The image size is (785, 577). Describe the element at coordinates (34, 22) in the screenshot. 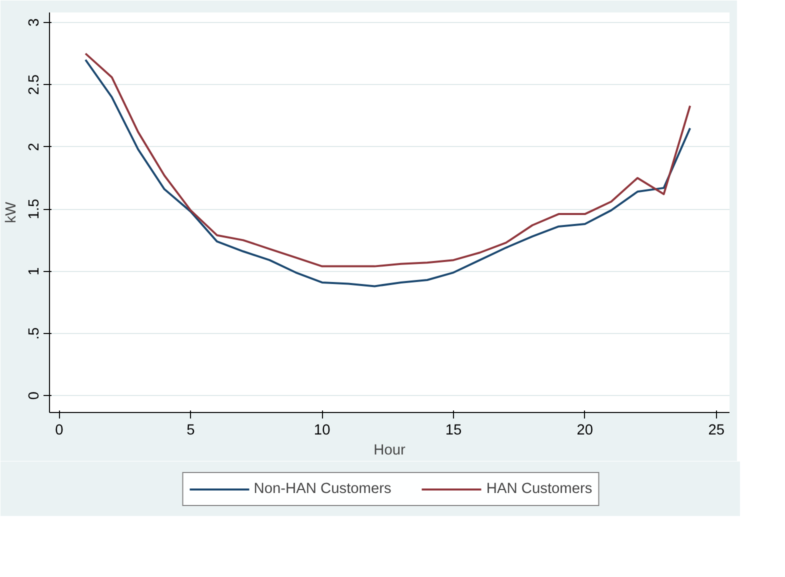

I see `y-tick-label: 3` at that location.